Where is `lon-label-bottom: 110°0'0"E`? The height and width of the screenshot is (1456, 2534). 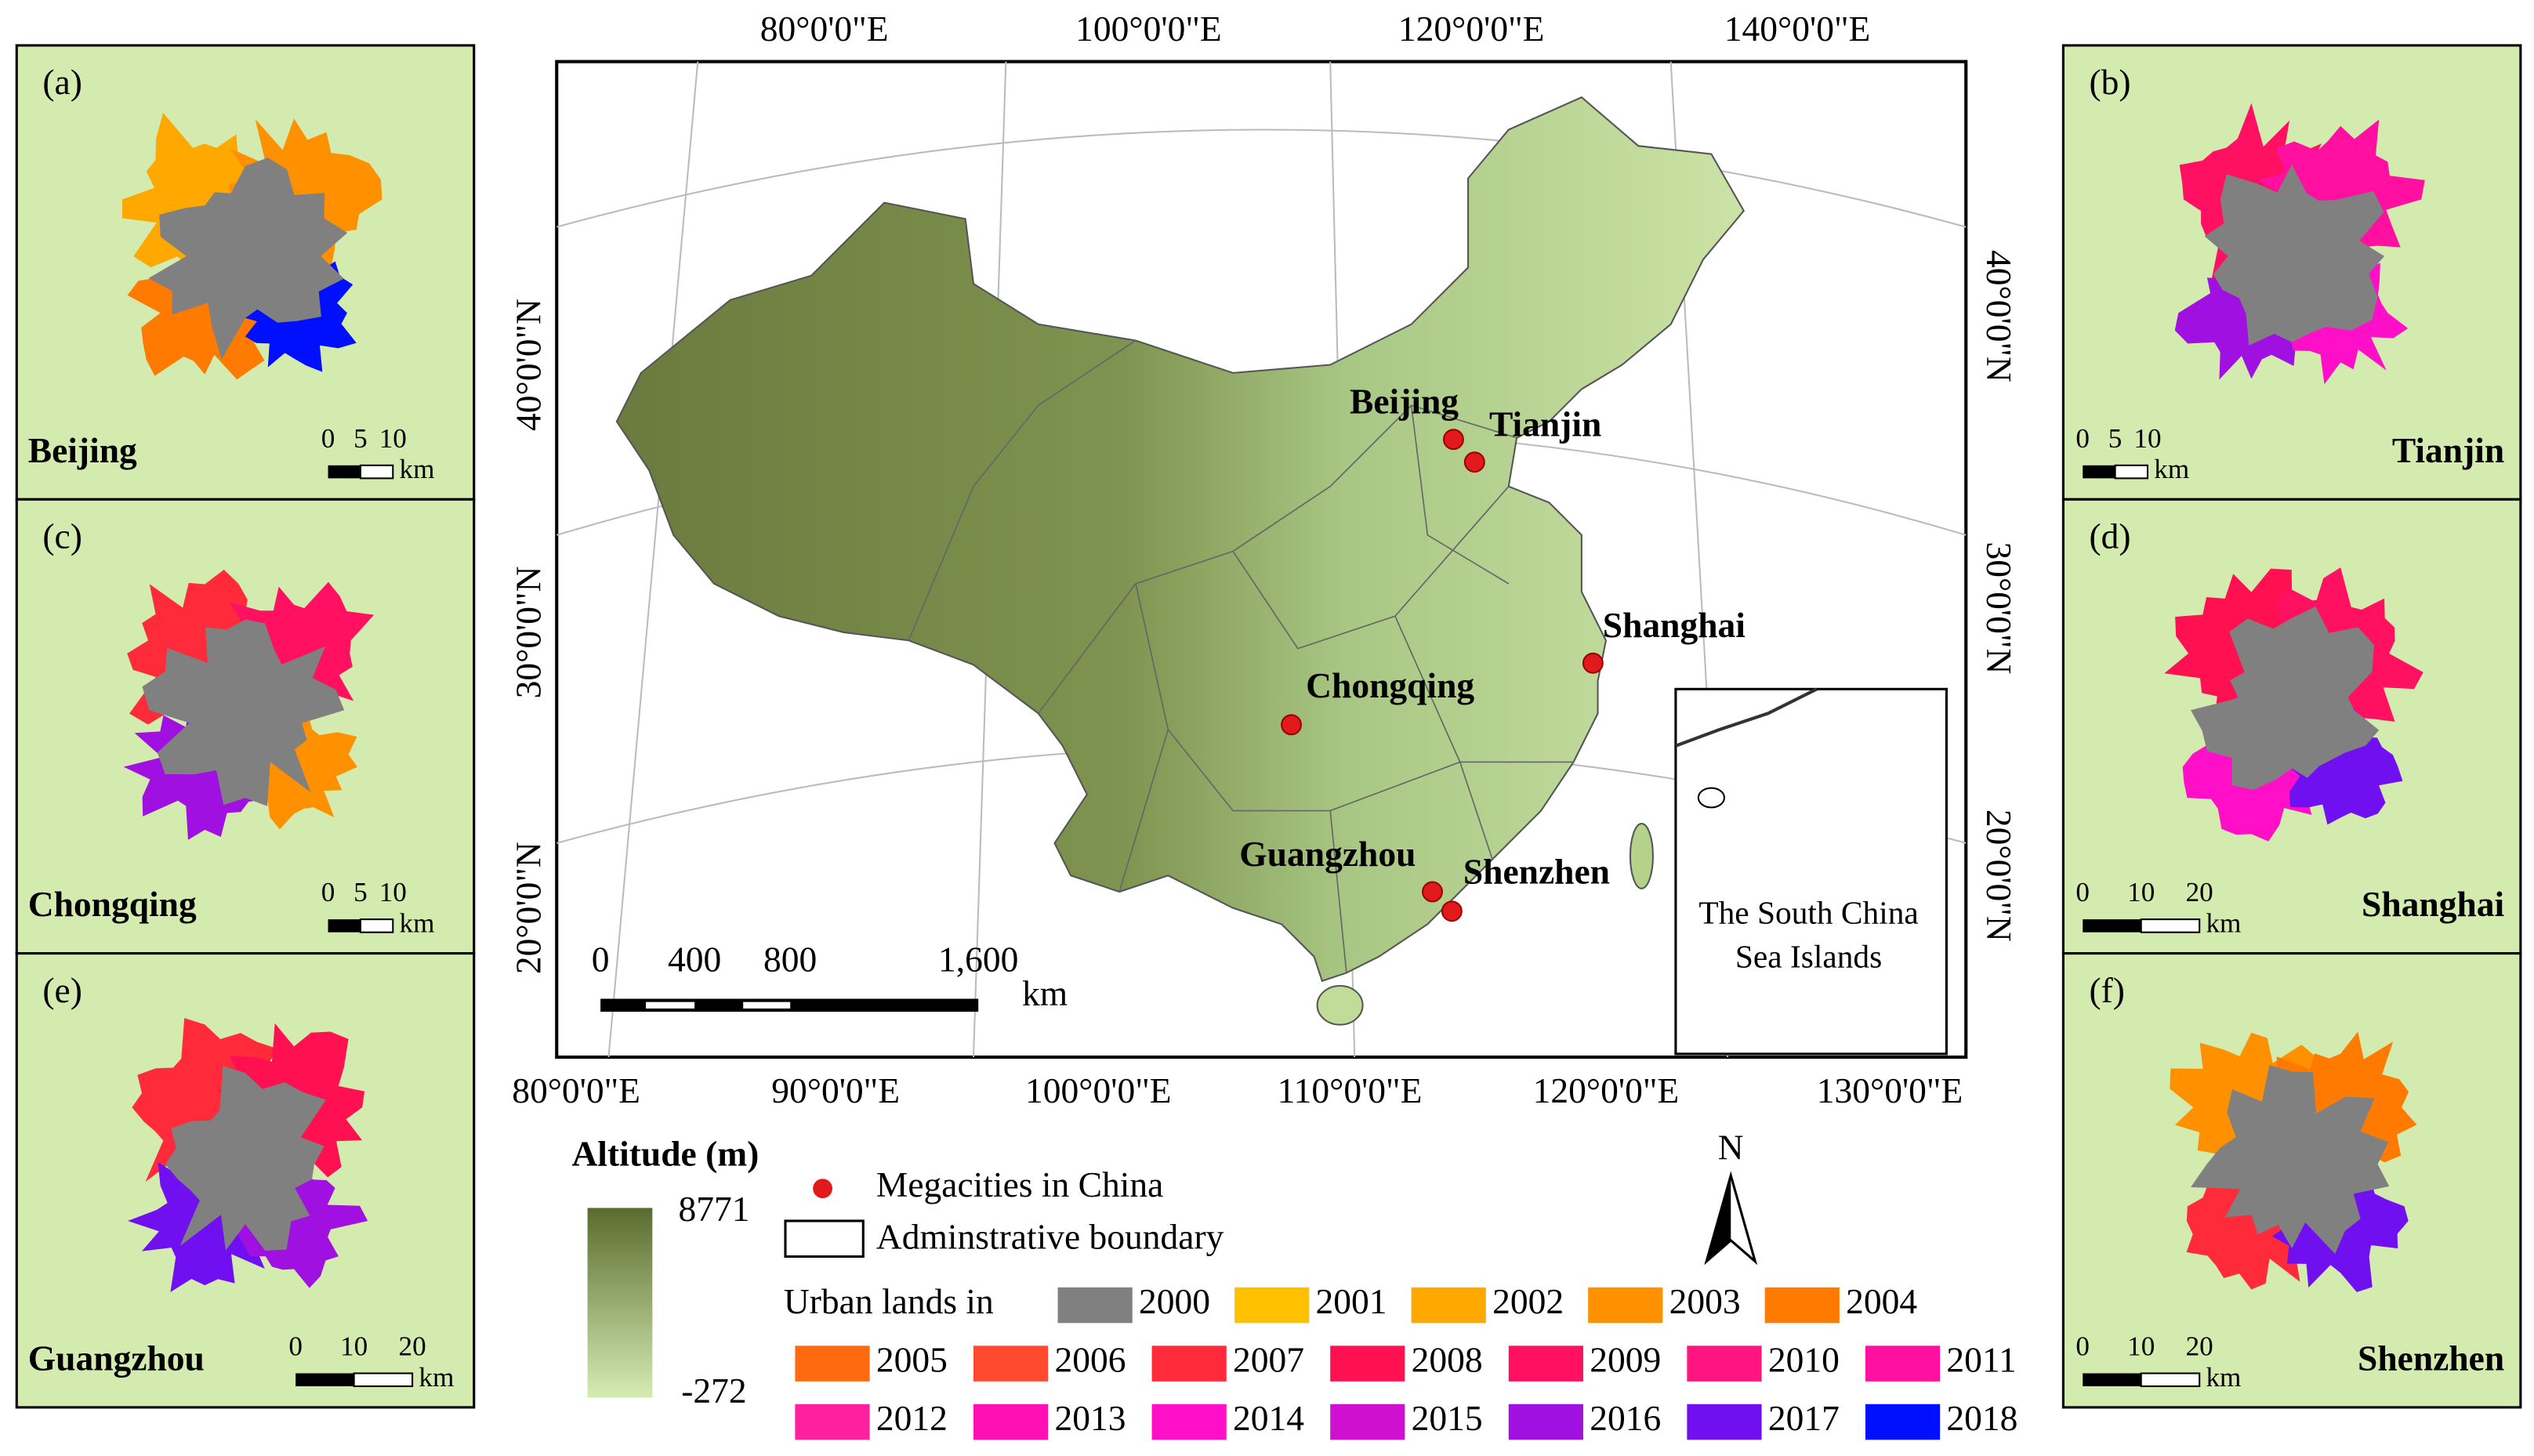
lon-label-bottom: 110°0'0"E is located at coordinates (1350, 1090).